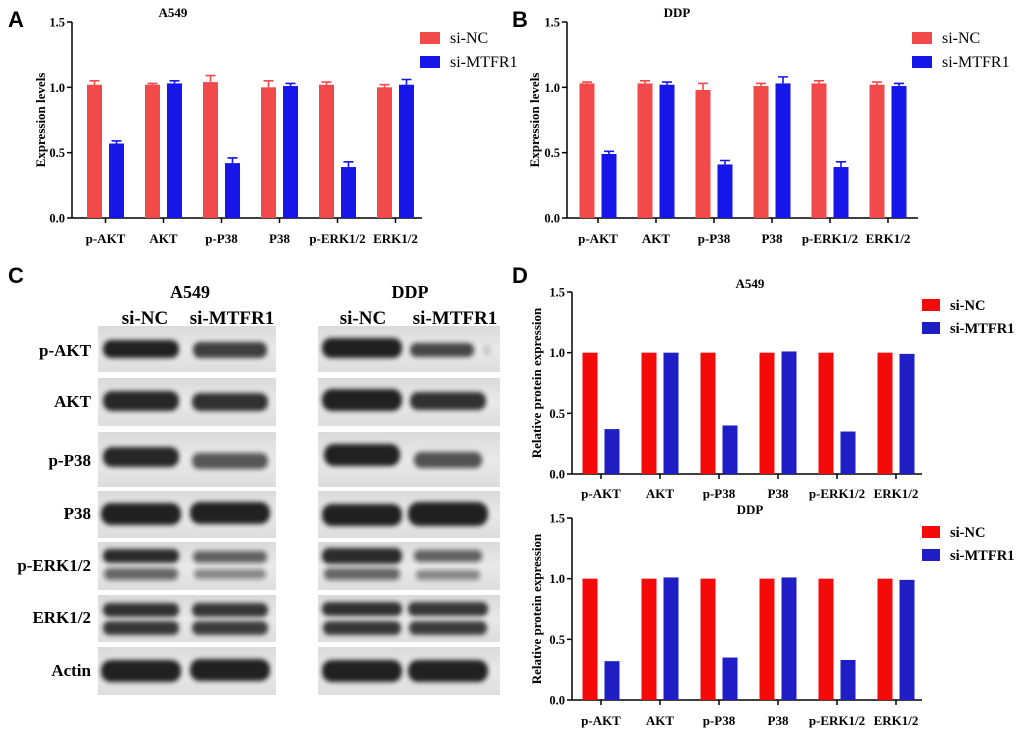 This screenshot has height=731, width=1020. Describe the element at coordinates (520, 19) in the screenshot. I see `panel-label-b: B` at that location.